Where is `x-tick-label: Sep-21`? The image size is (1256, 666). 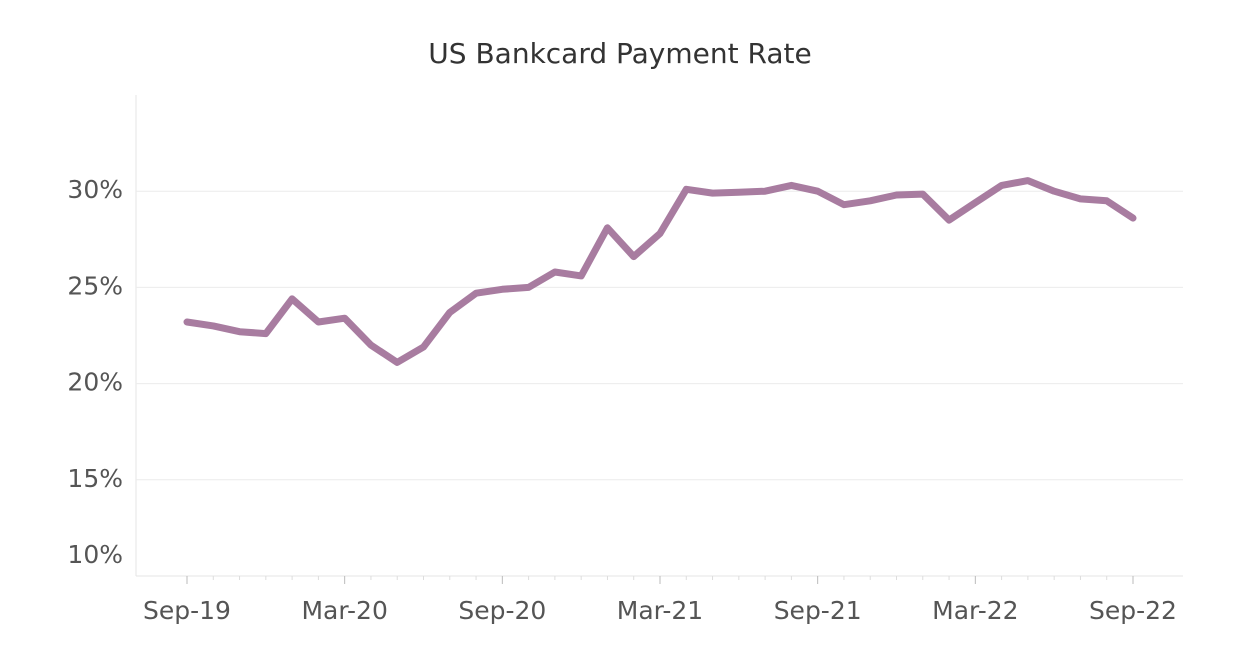 x-tick-label: Sep-21 is located at coordinates (818, 610).